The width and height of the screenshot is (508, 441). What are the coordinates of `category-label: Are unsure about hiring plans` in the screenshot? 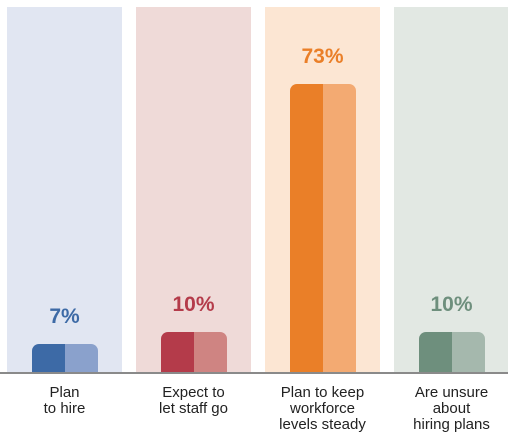 It's located at (451, 408).